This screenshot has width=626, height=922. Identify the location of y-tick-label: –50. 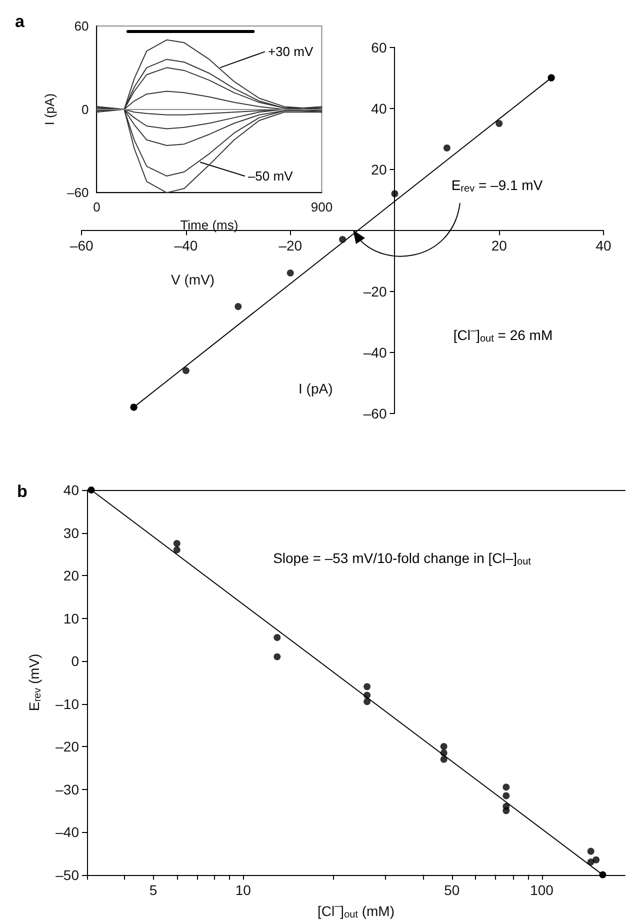
(68, 874).